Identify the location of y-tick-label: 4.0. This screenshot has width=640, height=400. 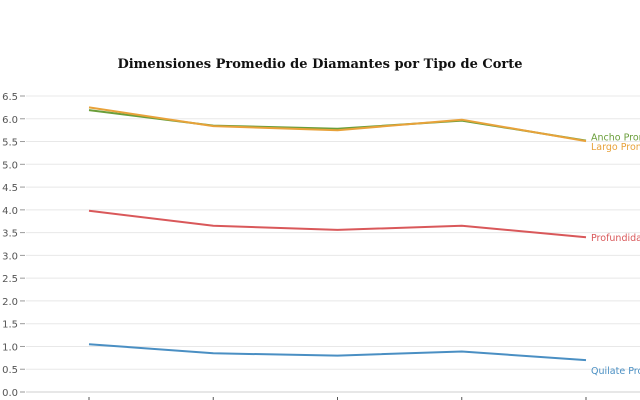
(10, 211).